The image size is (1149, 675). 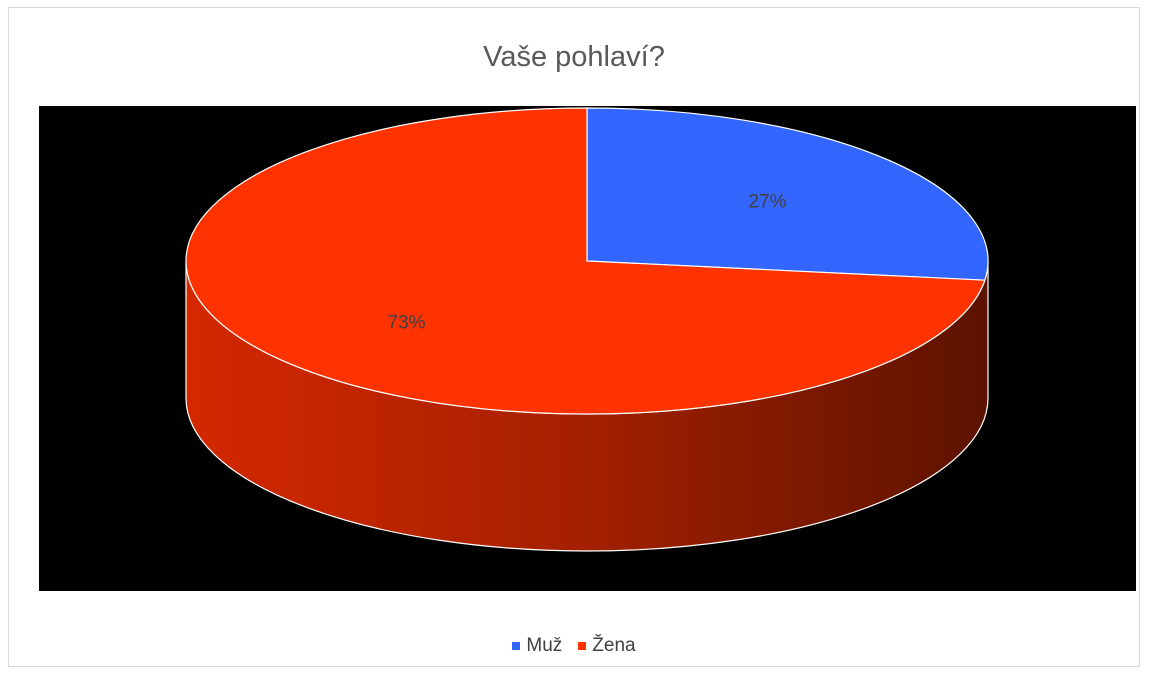 What do you see at coordinates (574, 57) in the screenshot?
I see `chart-title: Vaše pohlaví?` at bounding box center [574, 57].